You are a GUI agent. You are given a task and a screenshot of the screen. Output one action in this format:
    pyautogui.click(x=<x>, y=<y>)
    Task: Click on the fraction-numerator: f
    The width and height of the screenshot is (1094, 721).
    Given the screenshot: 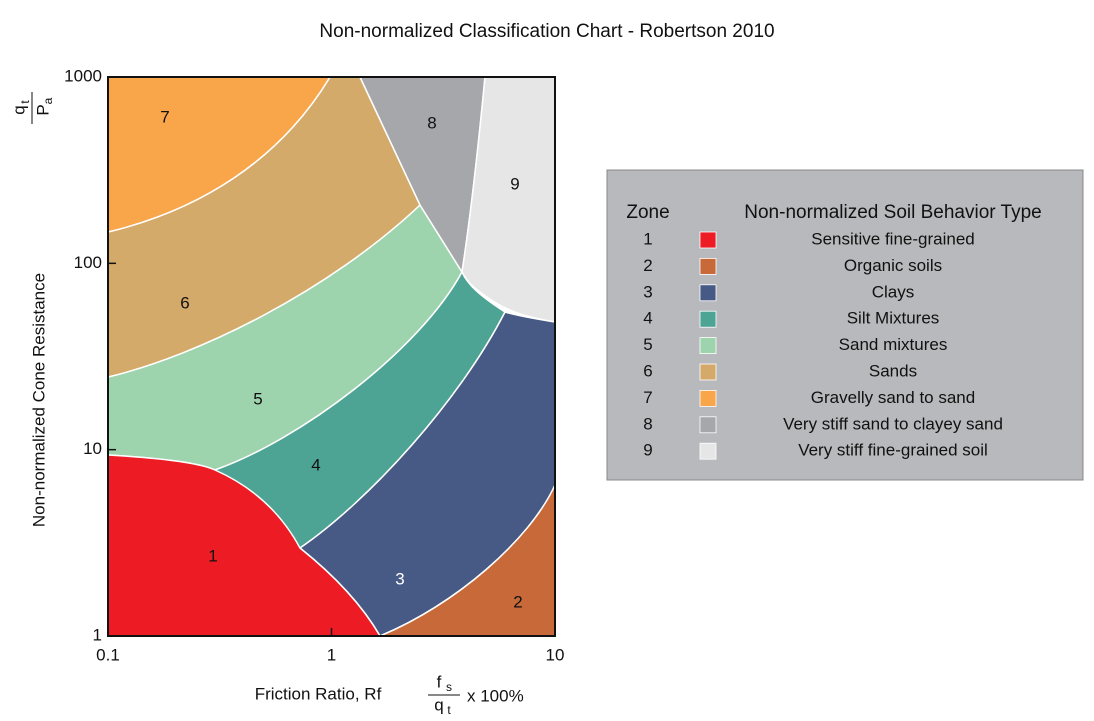 What is the action you would take?
    pyautogui.click(x=439, y=681)
    